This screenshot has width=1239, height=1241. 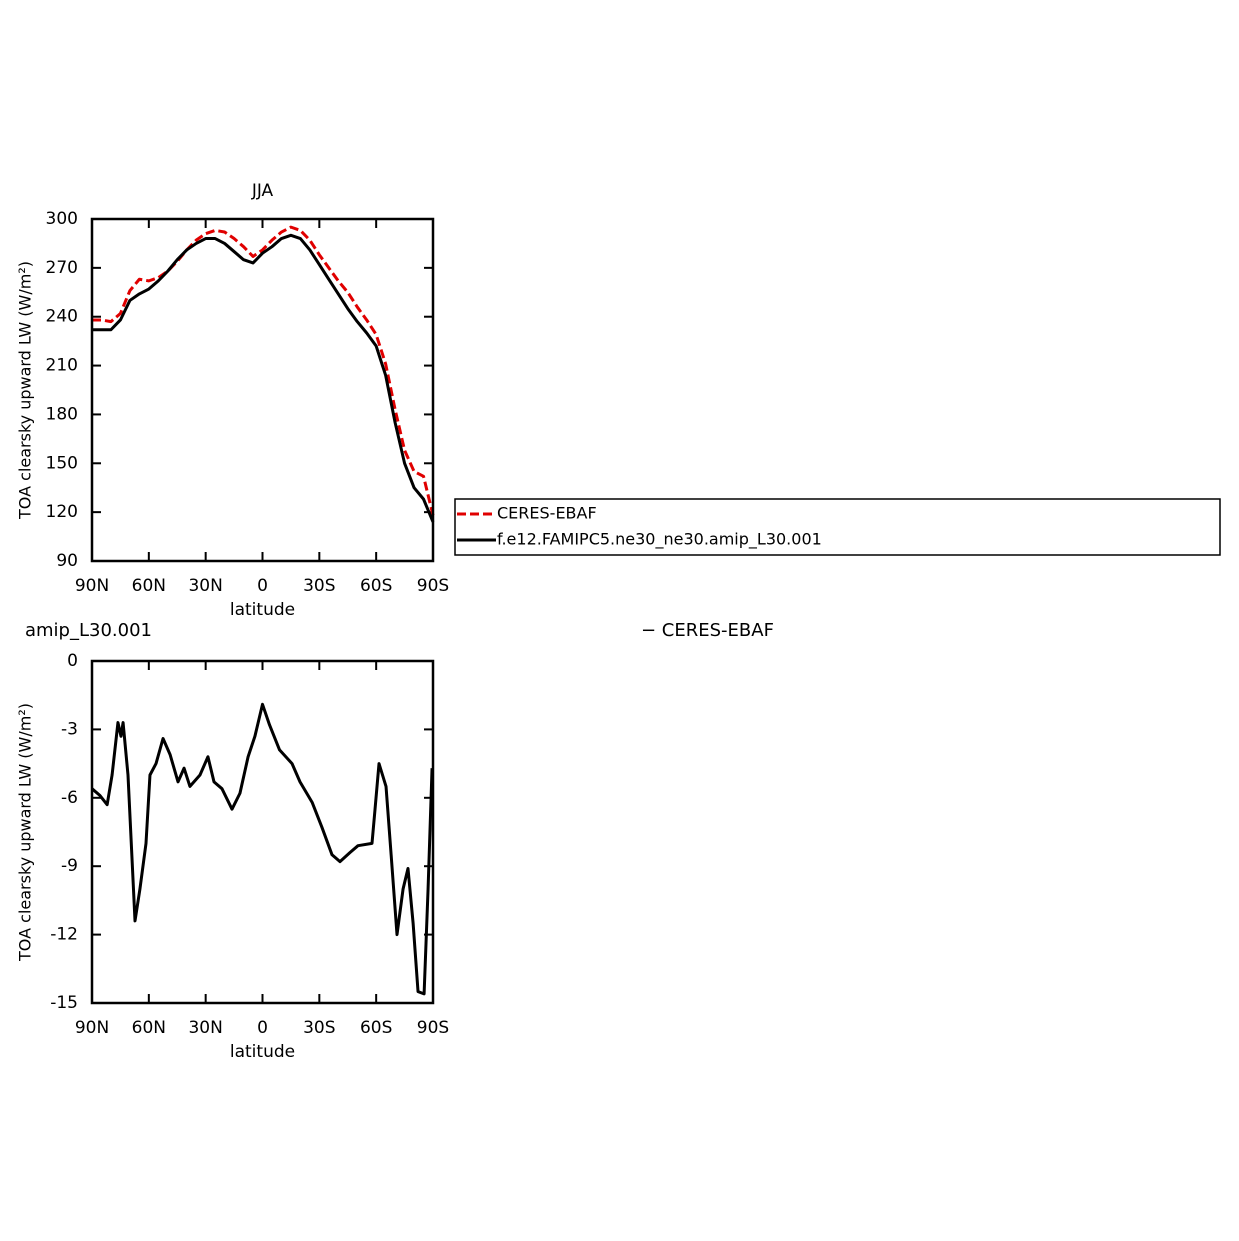 What do you see at coordinates (707, 630) in the screenshot?
I see `annotation: − CERES-EBAF` at bounding box center [707, 630].